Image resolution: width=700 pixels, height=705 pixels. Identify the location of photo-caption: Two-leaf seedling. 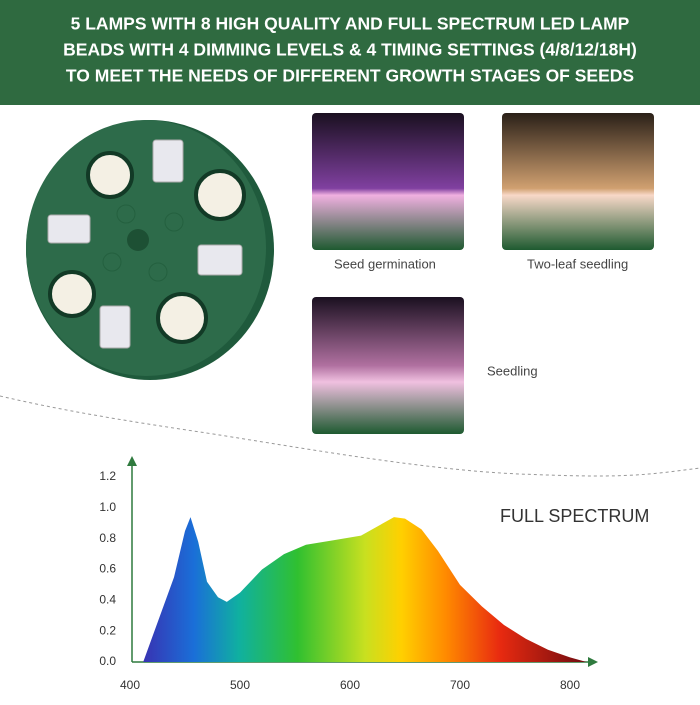
(577, 263).